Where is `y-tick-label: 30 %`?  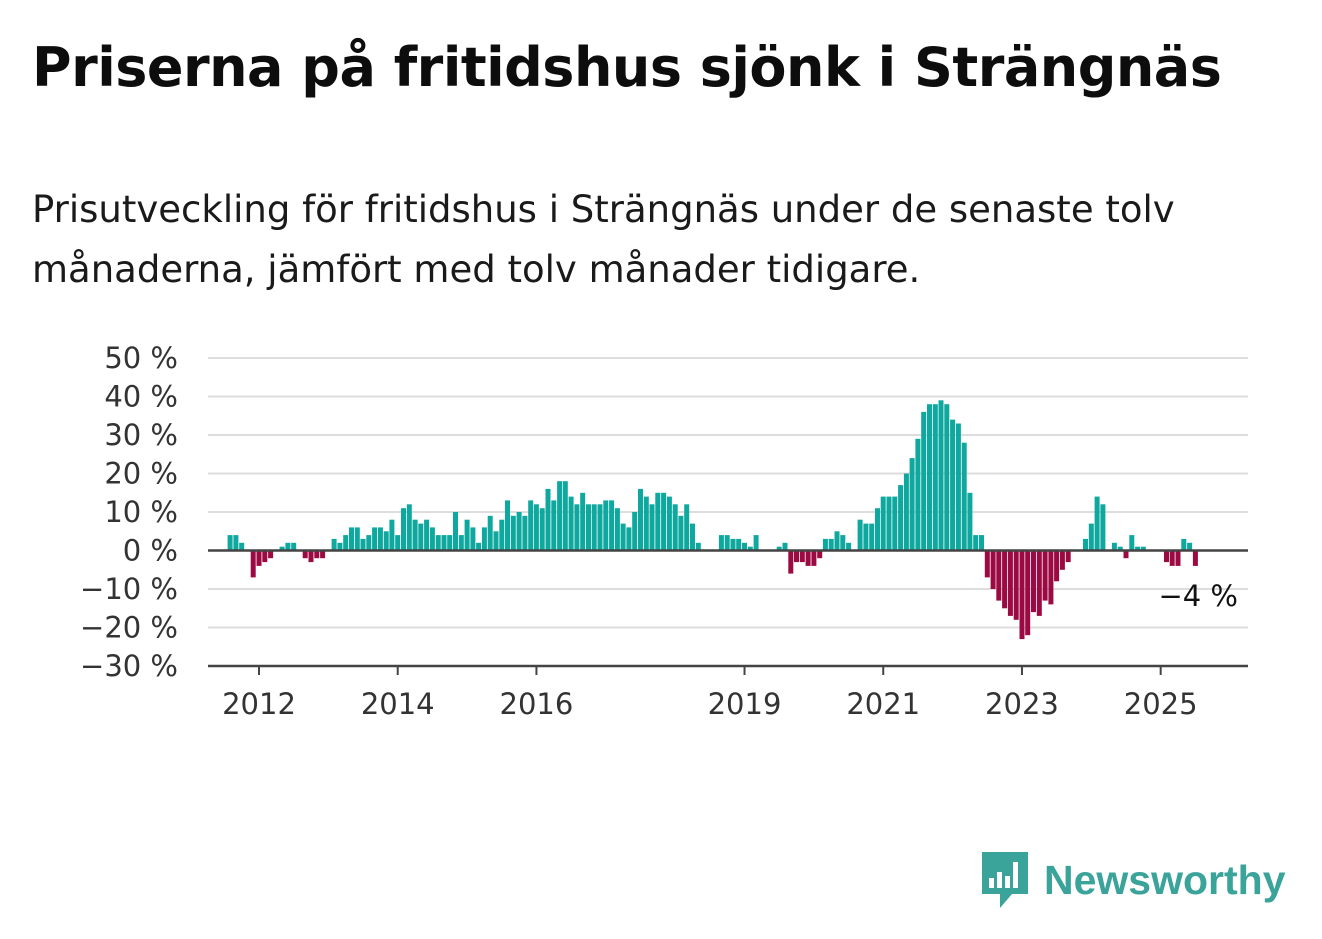 y-tick-label: 30 % is located at coordinates (141, 435).